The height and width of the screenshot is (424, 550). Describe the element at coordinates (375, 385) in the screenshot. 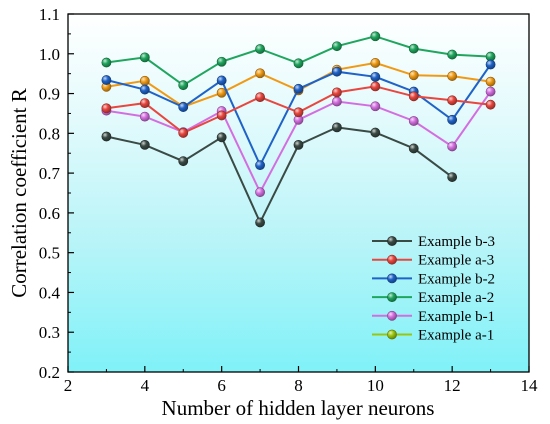

I see `x-tick-label: 10` at that location.